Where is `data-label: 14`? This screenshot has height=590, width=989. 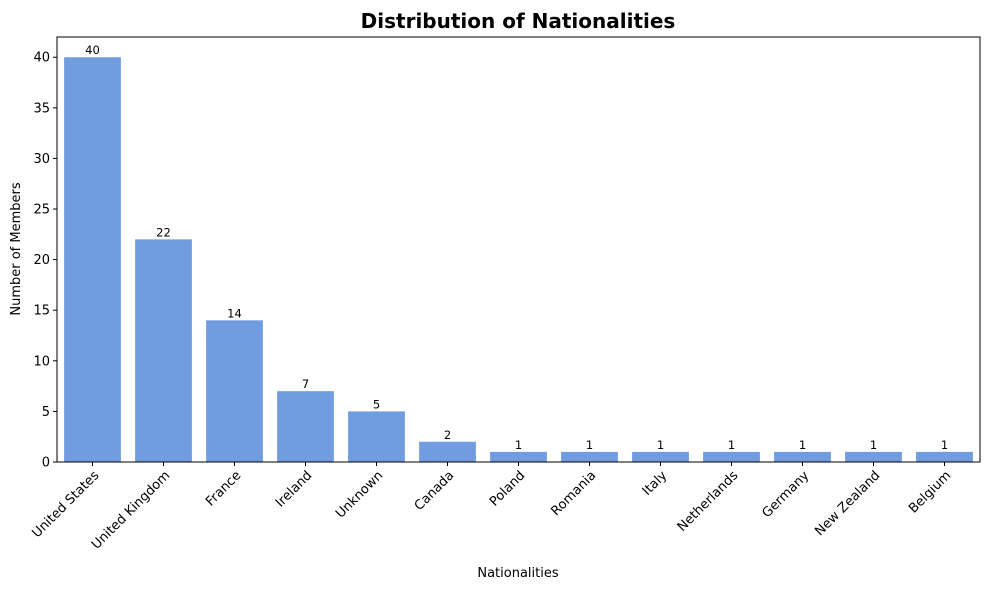 data-label: 14 is located at coordinates (234, 313).